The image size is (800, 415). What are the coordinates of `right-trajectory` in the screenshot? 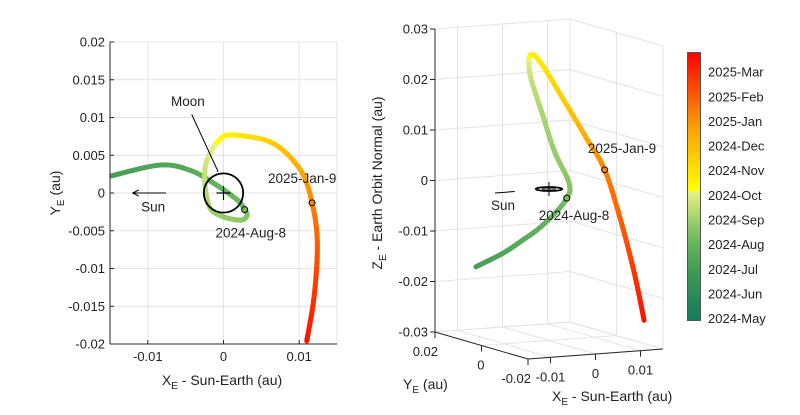 It's located at (560, 187).